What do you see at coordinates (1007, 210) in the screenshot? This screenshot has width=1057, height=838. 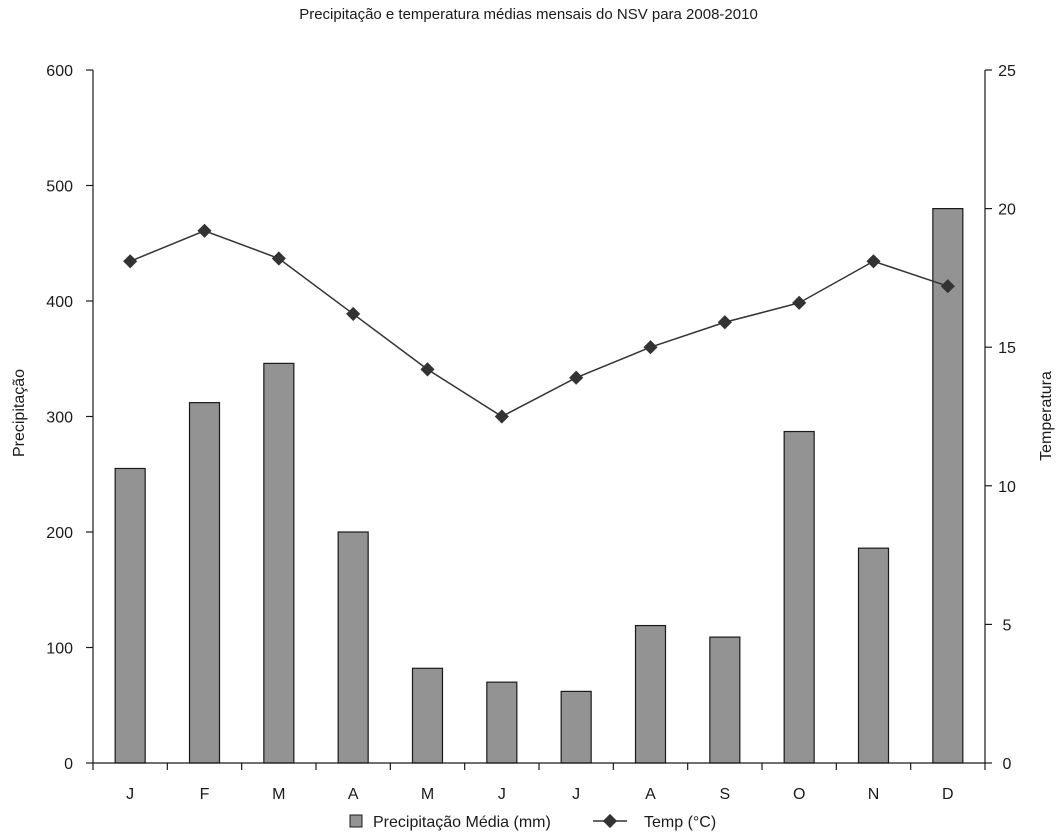 I see `y-tick-label-right: 20` at bounding box center [1007, 210].